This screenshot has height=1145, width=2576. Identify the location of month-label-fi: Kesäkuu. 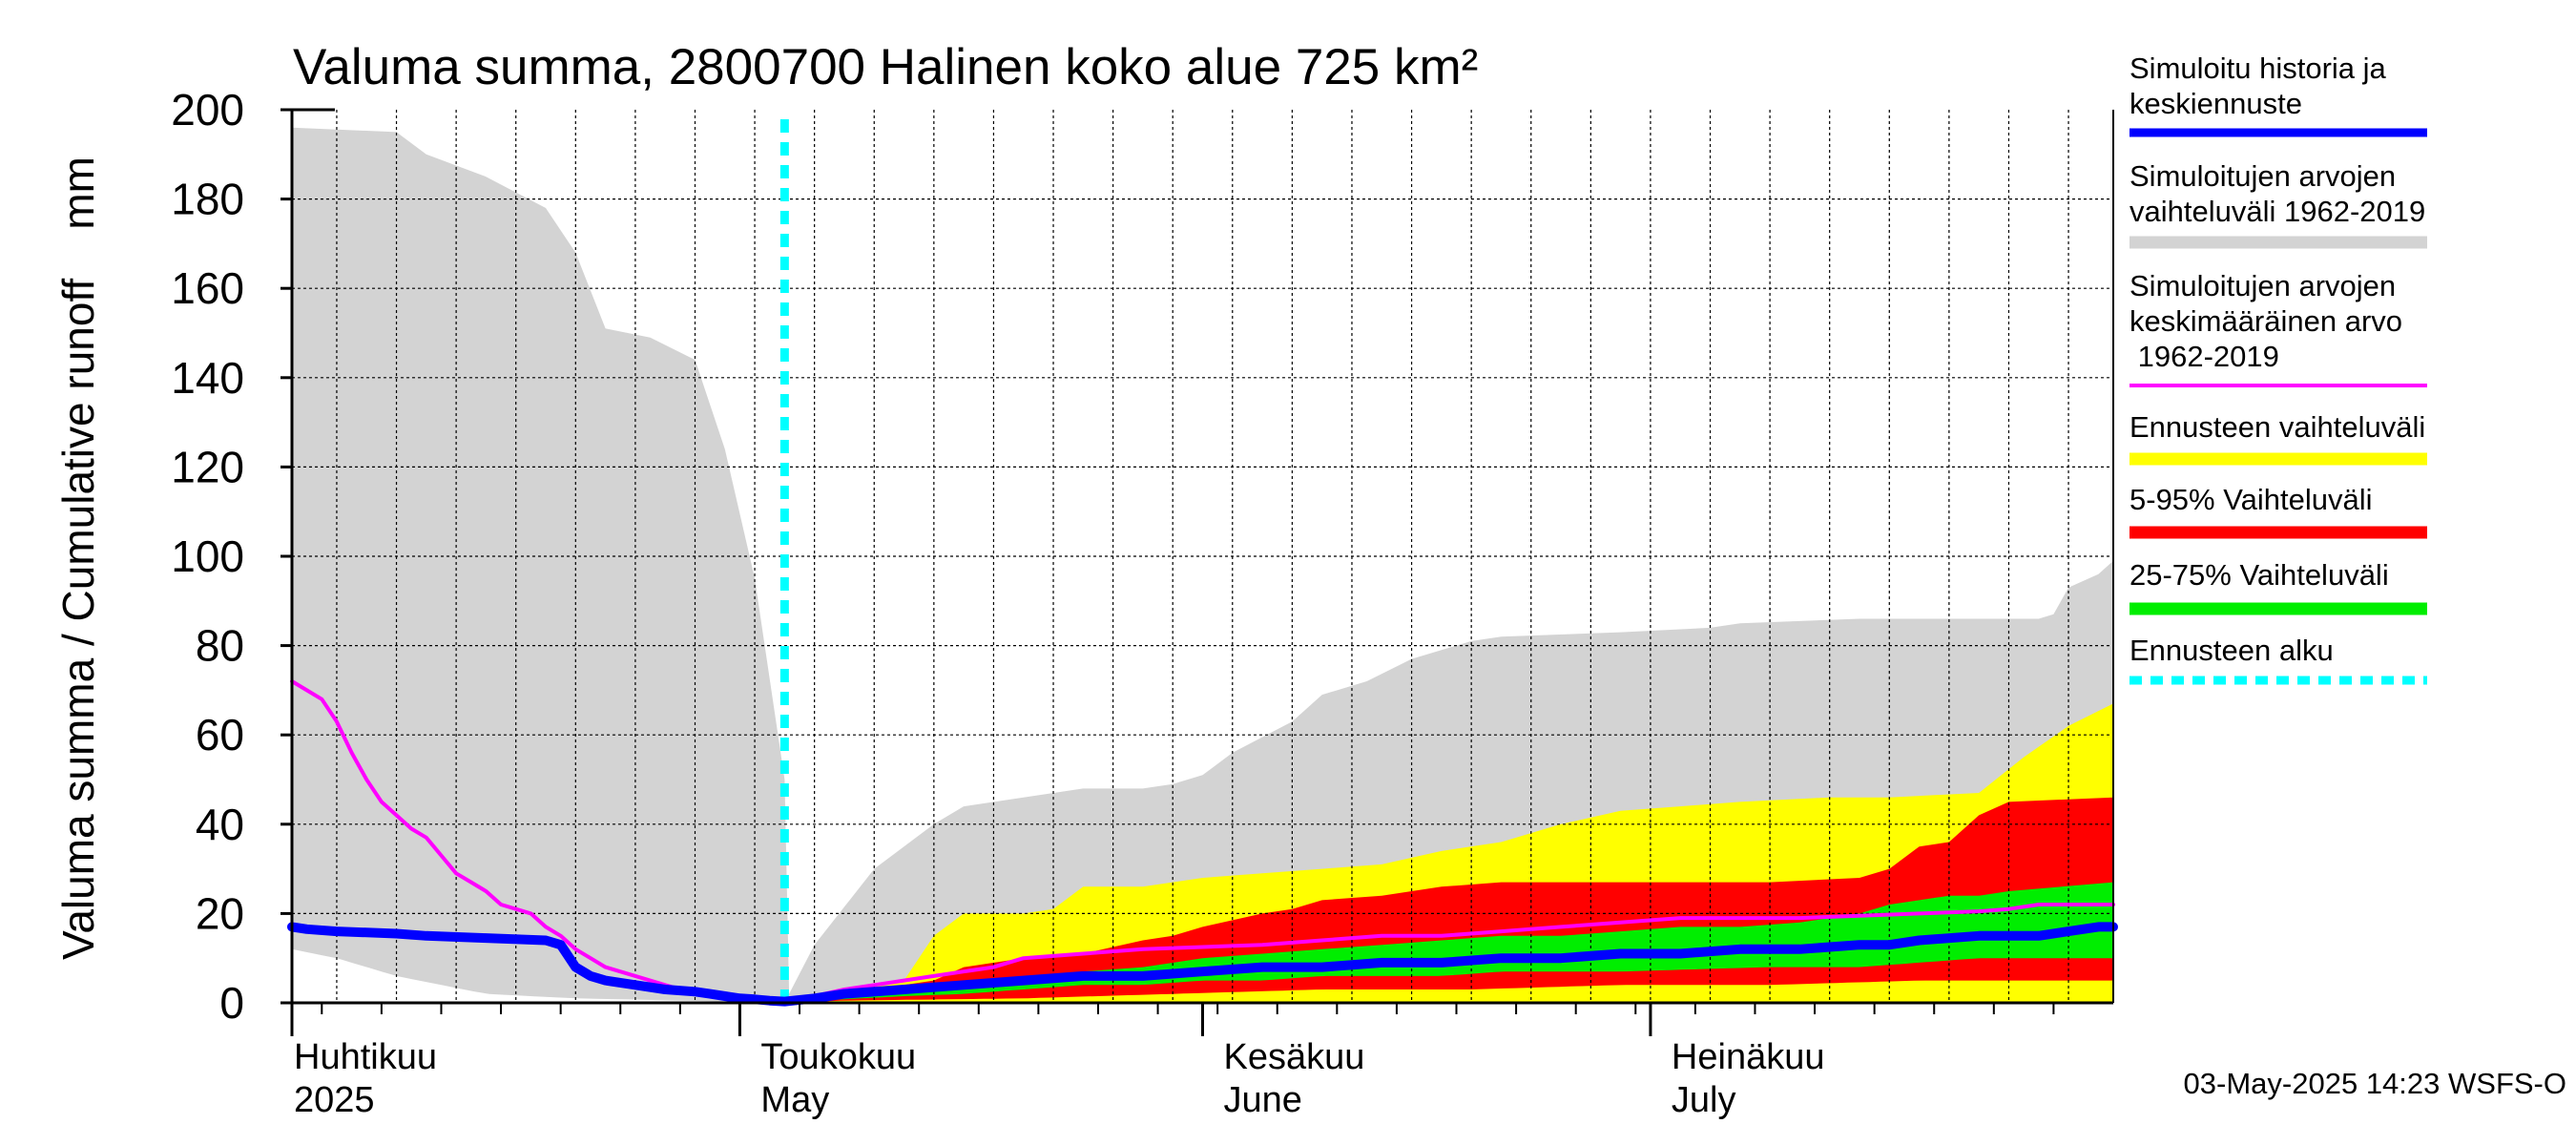
(1294, 1057).